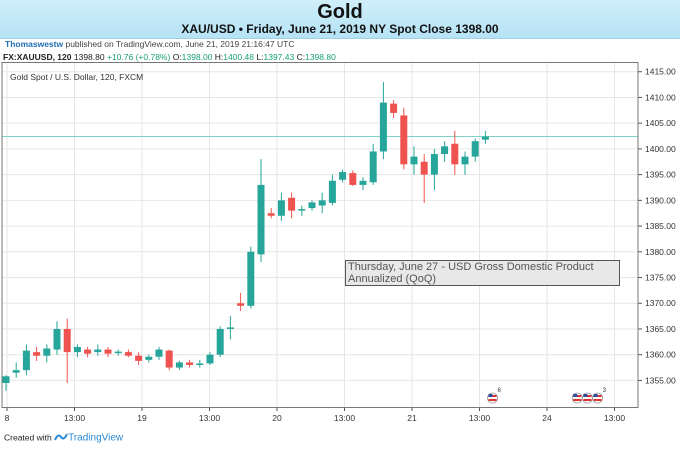 The width and height of the screenshot is (680, 449). Describe the element at coordinates (660, 278) in the screenshot. I see `y-tick-label: 1375.00` at that location.